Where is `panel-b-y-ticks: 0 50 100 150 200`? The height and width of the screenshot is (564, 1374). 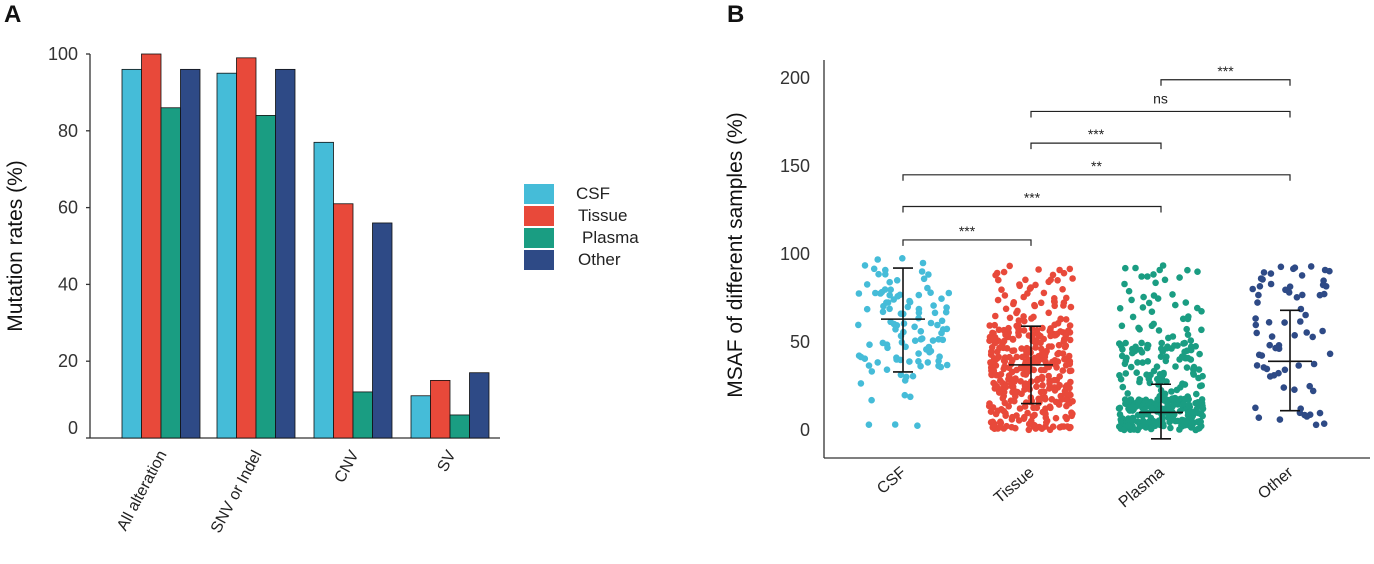 panel-b-y-ticks: 0 50 100 150 200 is located at coordinates (795, 254).